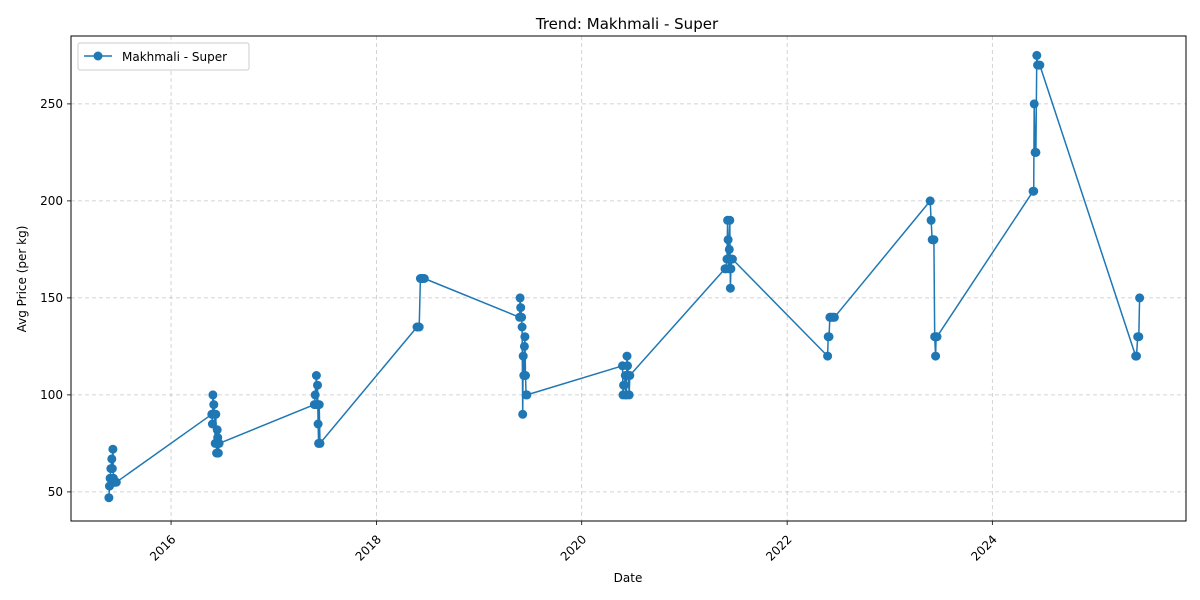 The width and height of the screenshot is (1200, 600). I want to click on legend: Makhmali - Super, so click(163, 56).